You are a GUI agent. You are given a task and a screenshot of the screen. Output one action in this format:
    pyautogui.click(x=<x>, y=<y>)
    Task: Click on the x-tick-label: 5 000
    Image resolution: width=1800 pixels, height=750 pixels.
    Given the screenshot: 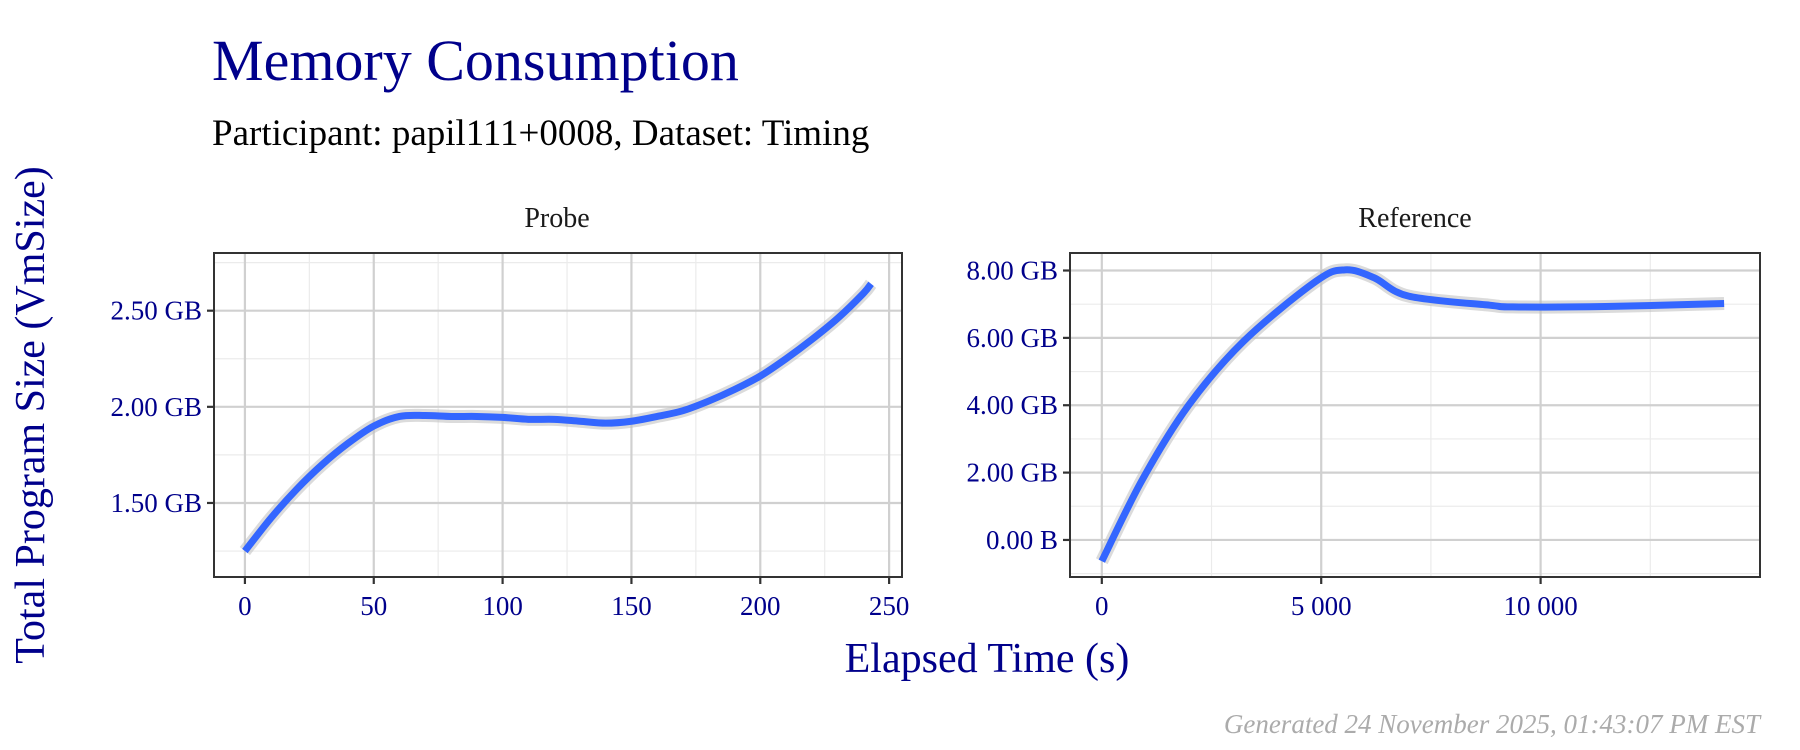 What is the action you would take?
    pyautogui.click(x=1321, y=606)
    